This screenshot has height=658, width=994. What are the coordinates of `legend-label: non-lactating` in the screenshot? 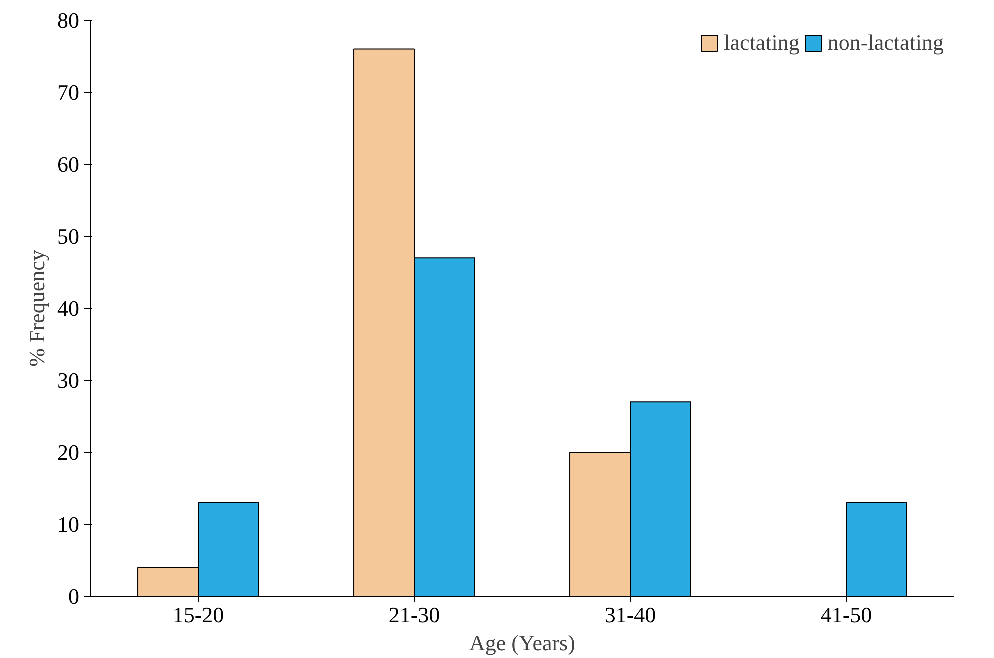 It's located at (886, 43).